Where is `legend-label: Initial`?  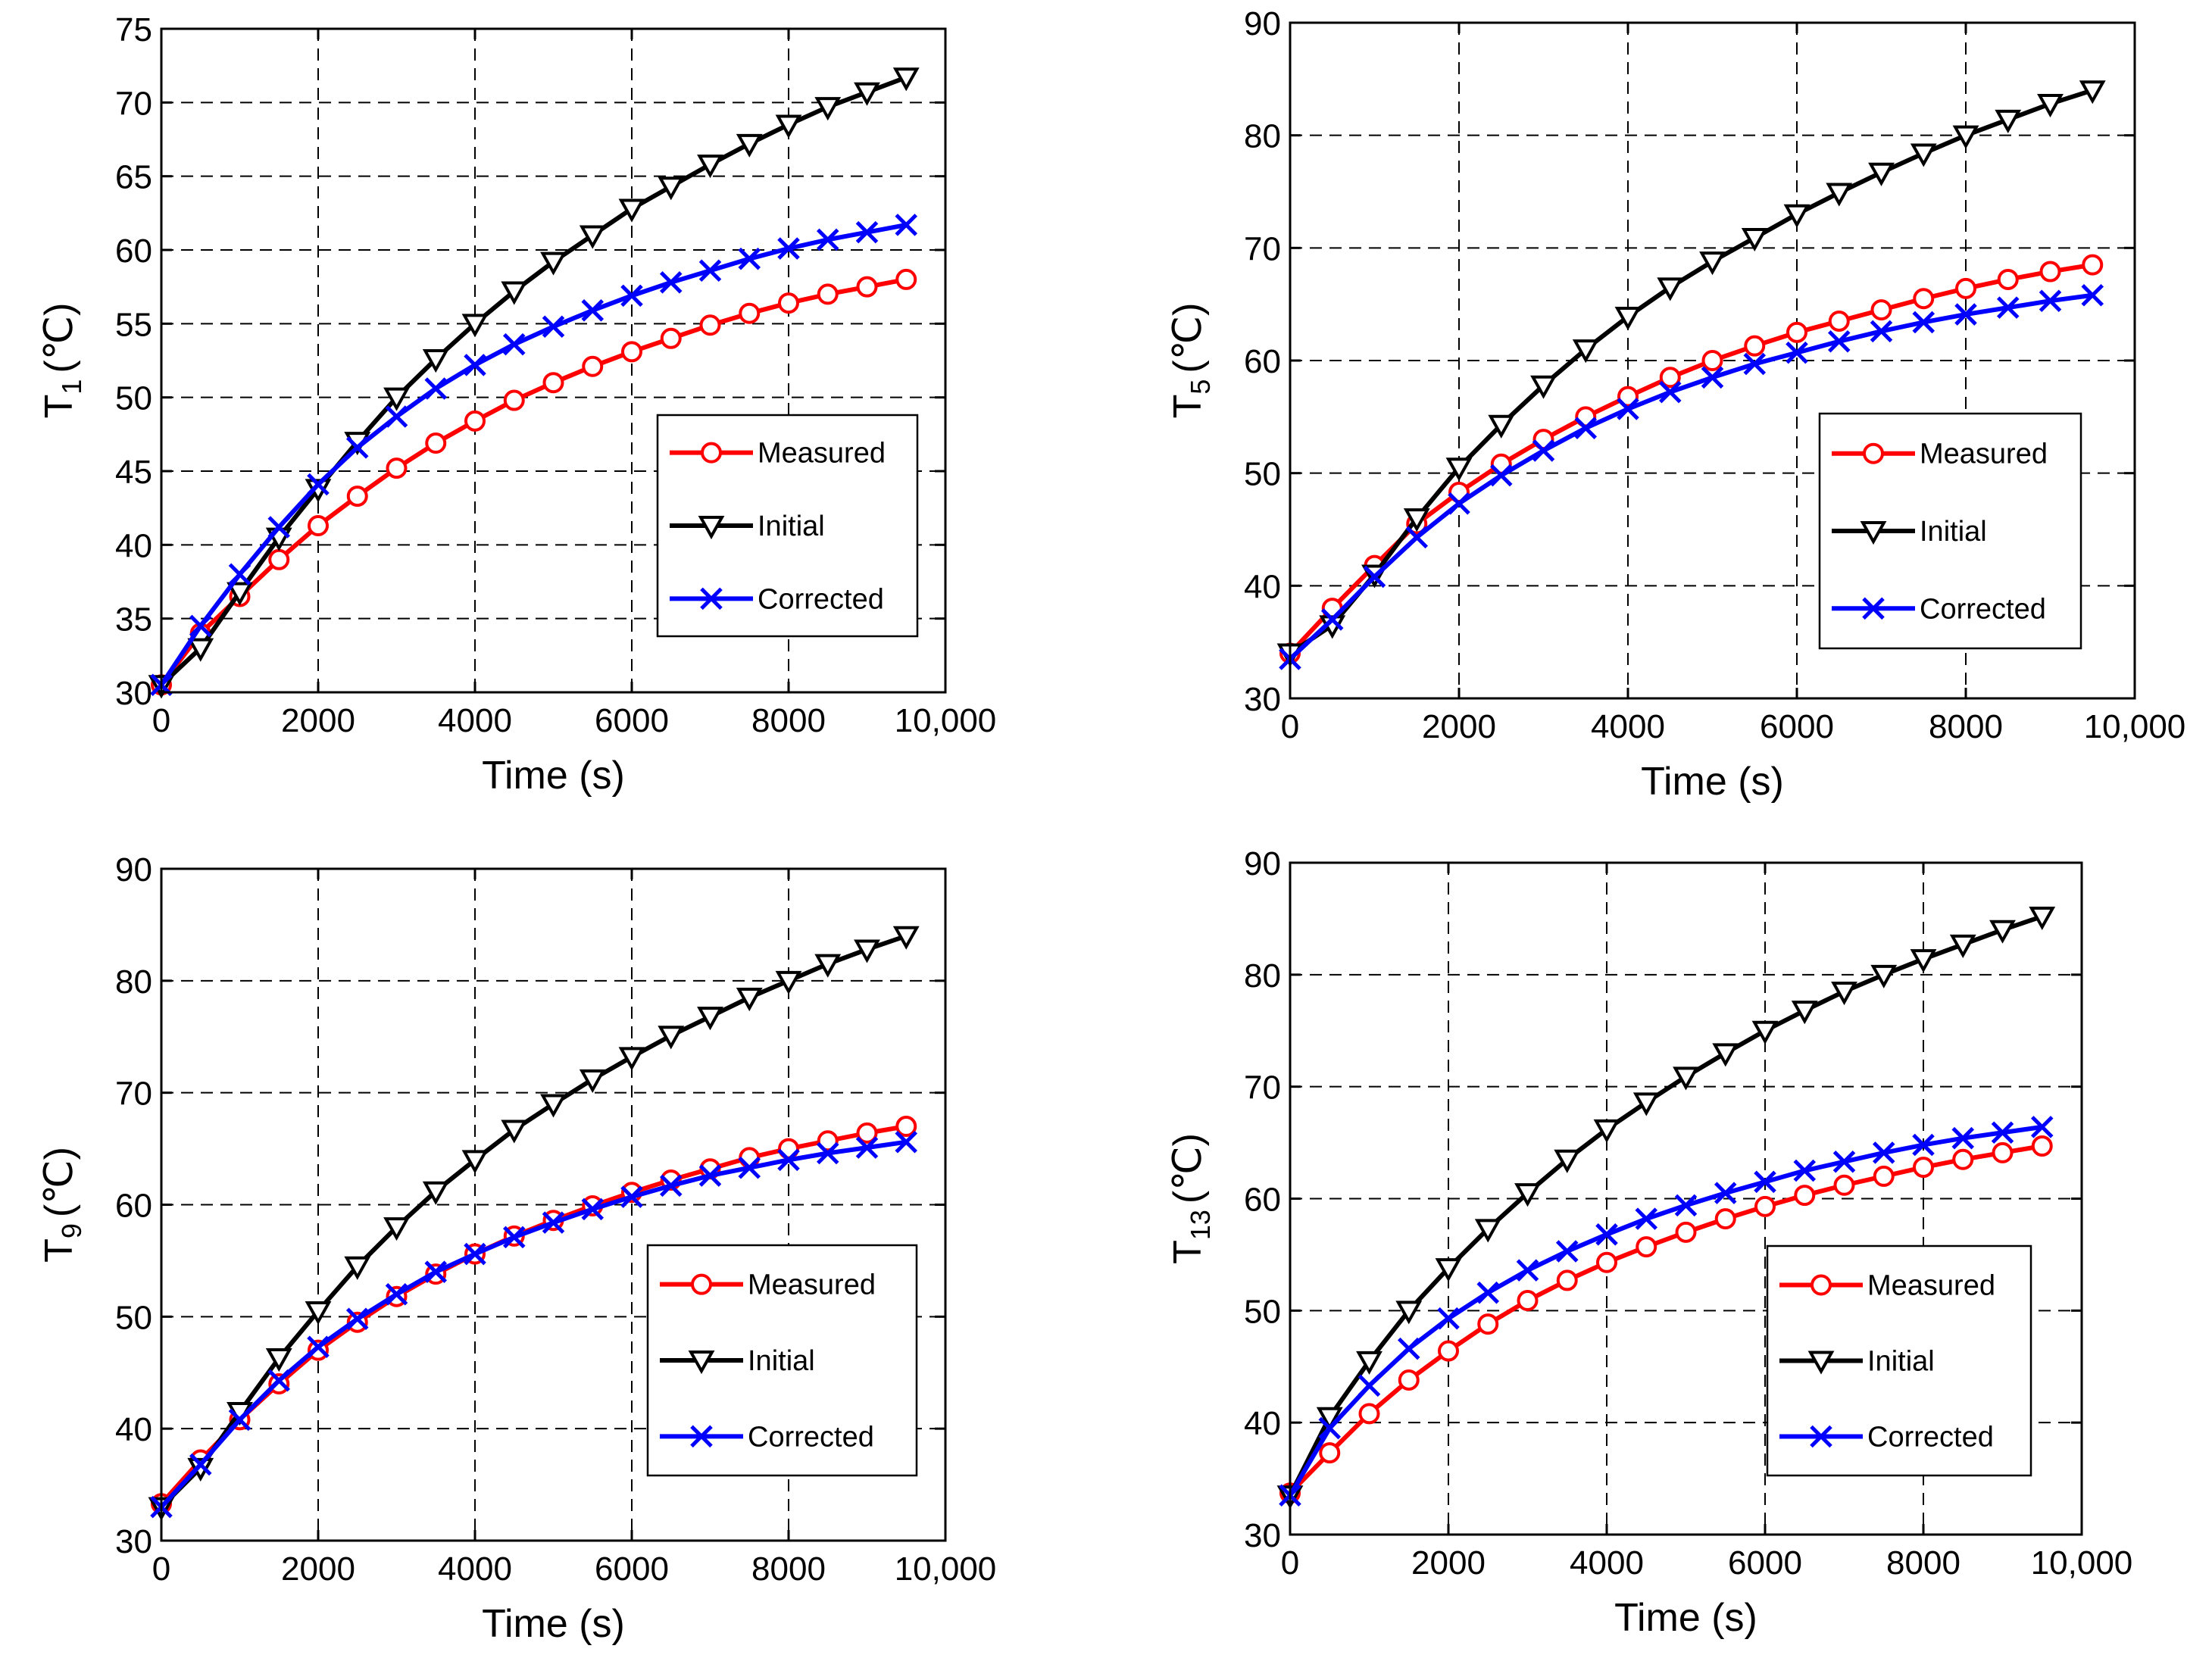
legend-label: Initial is located at coordinates (1901, 1362).